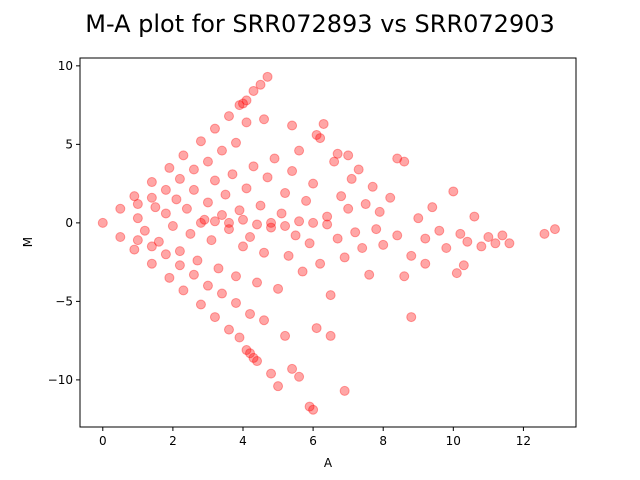  I want to click on x-tick-label: 0, so click(103, 441).